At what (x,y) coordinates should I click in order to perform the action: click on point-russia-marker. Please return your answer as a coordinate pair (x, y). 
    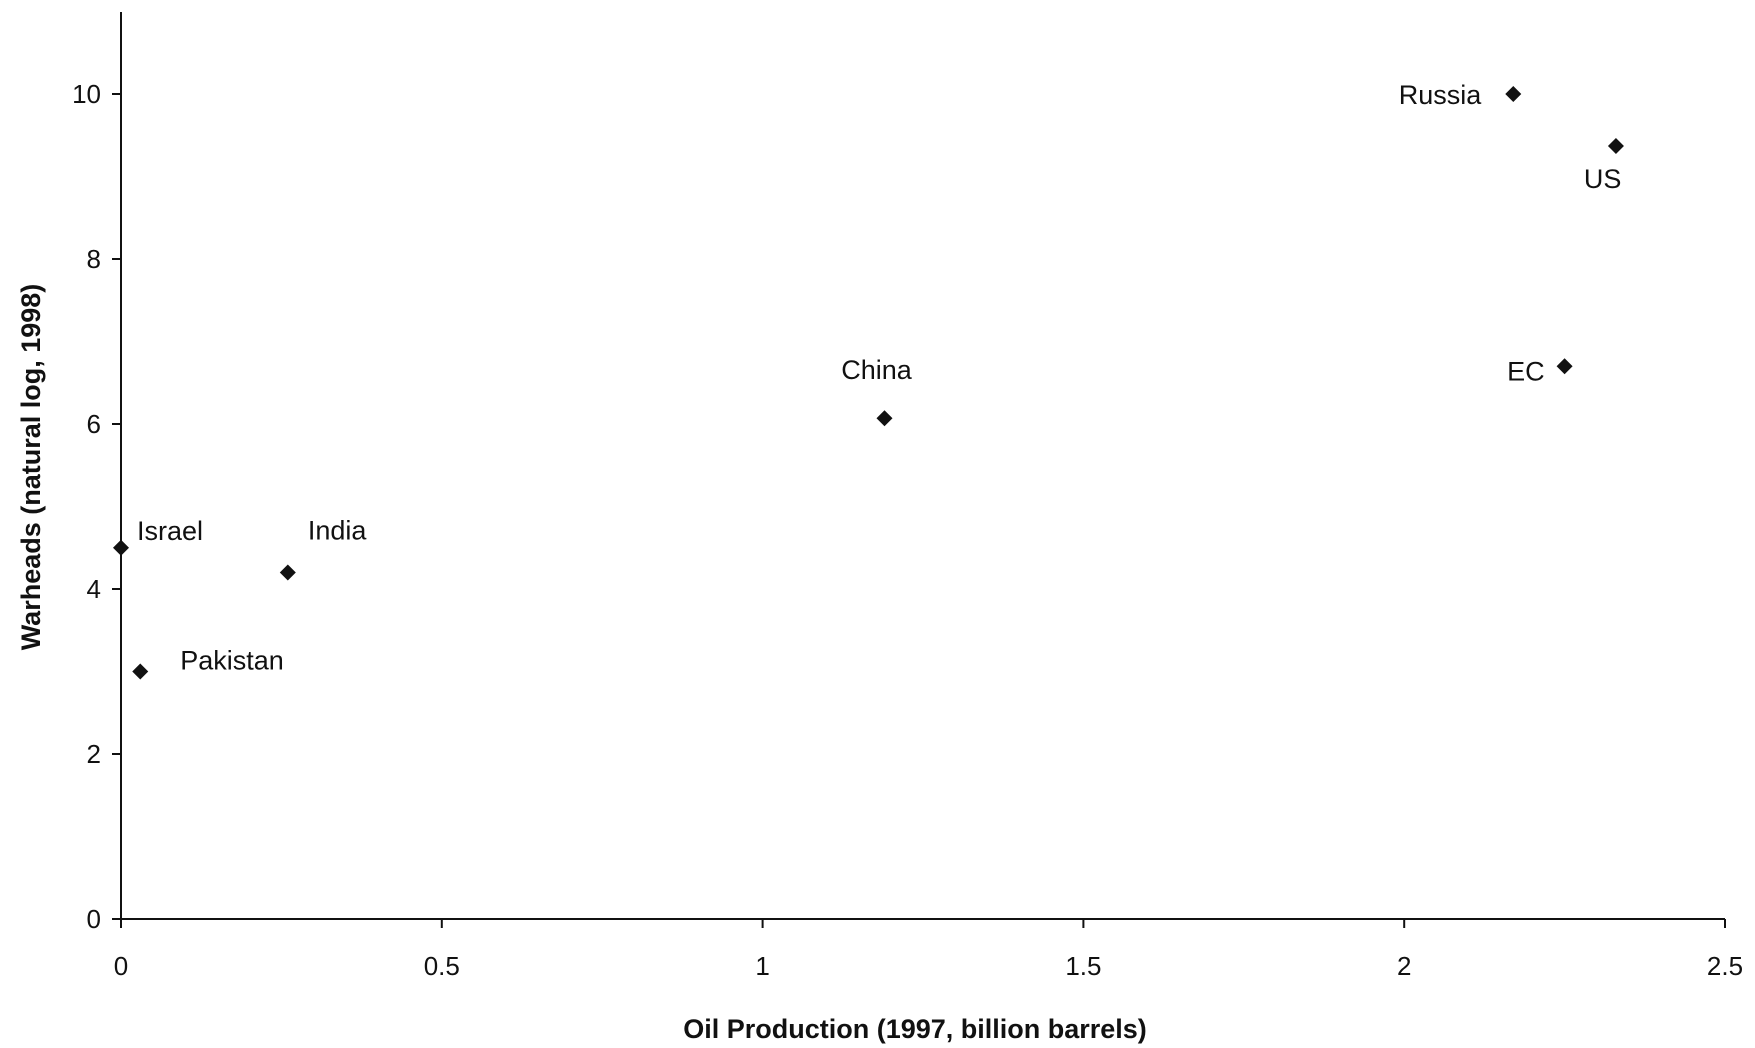
    Looking at the image, I should click on (1513, 94).